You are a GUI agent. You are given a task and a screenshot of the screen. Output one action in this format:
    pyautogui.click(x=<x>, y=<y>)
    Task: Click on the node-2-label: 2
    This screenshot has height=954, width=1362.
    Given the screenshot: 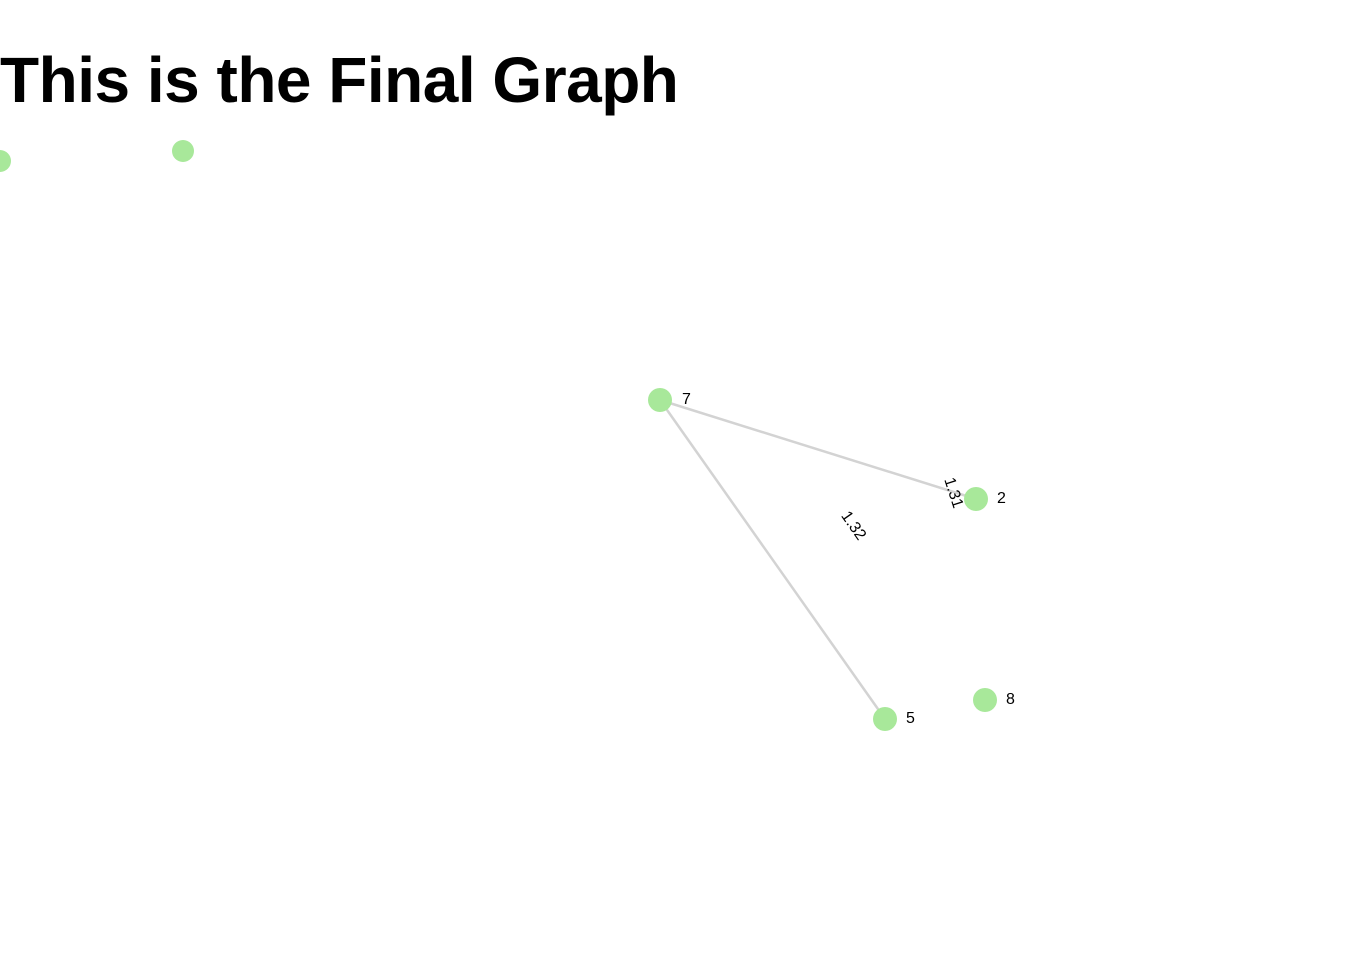 What is the action you would take?
    pyautogui.click(x=1001, y=498)
    